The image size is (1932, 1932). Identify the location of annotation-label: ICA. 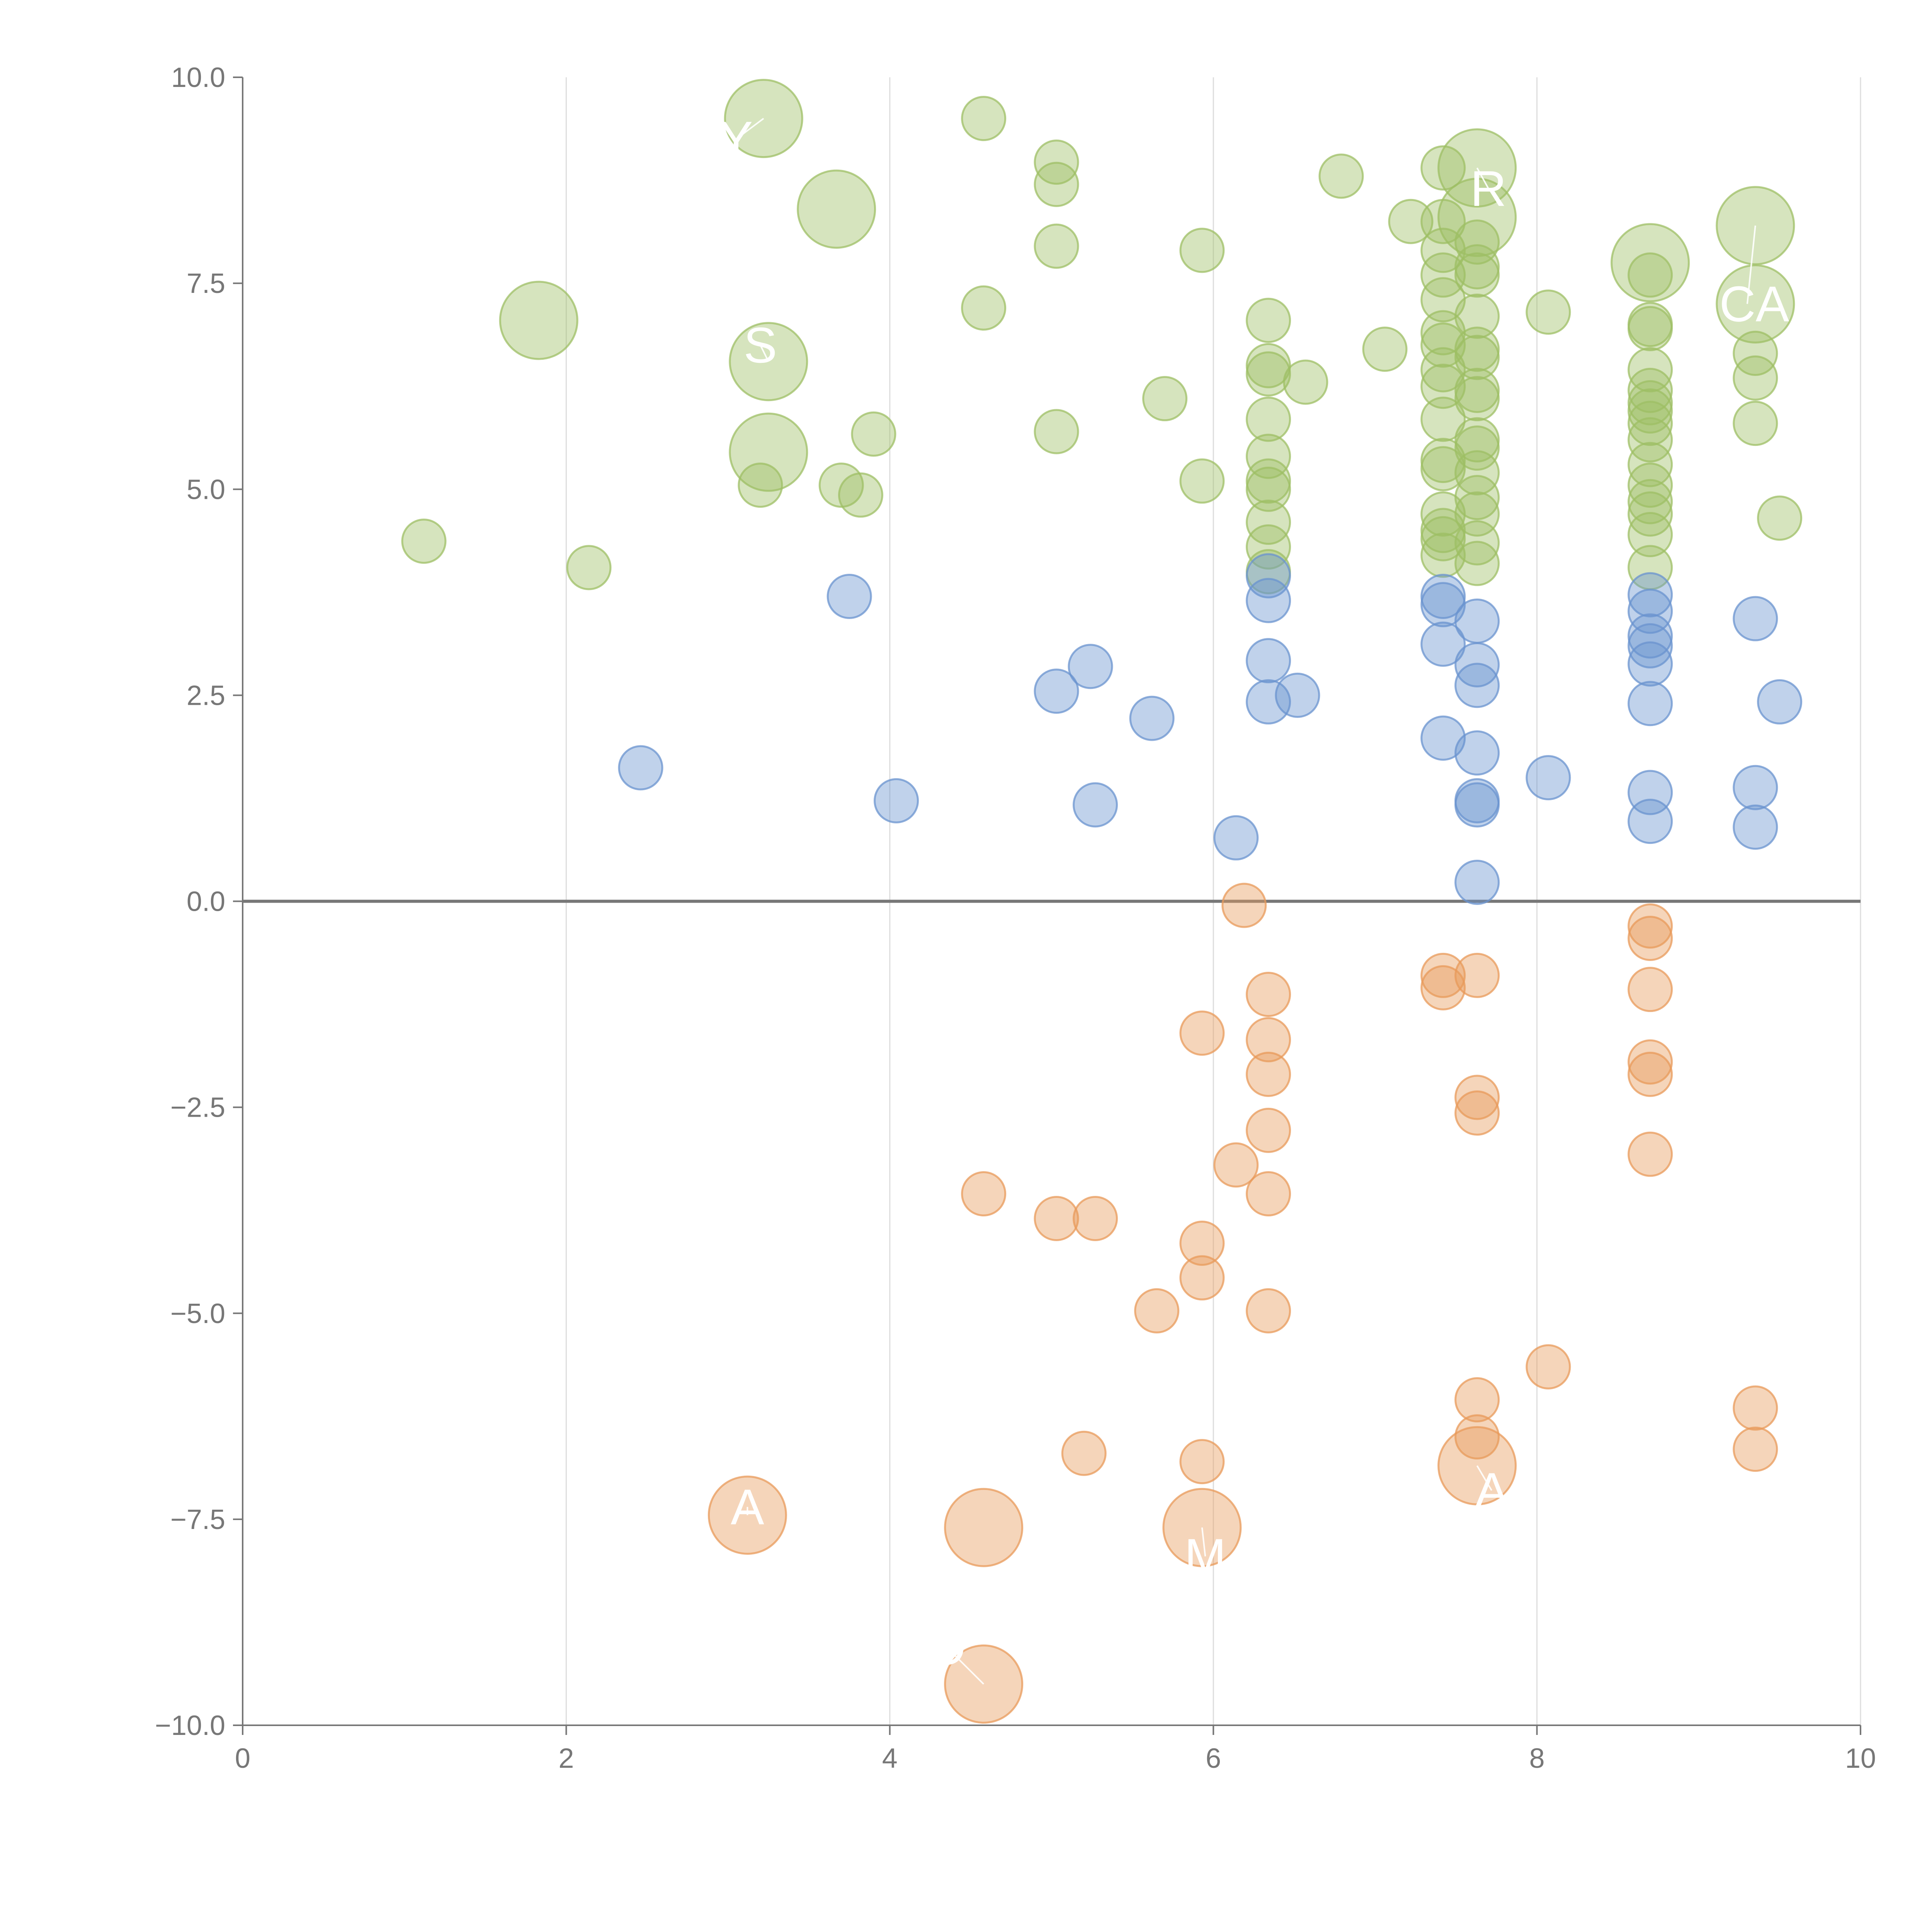
(1747, 304).